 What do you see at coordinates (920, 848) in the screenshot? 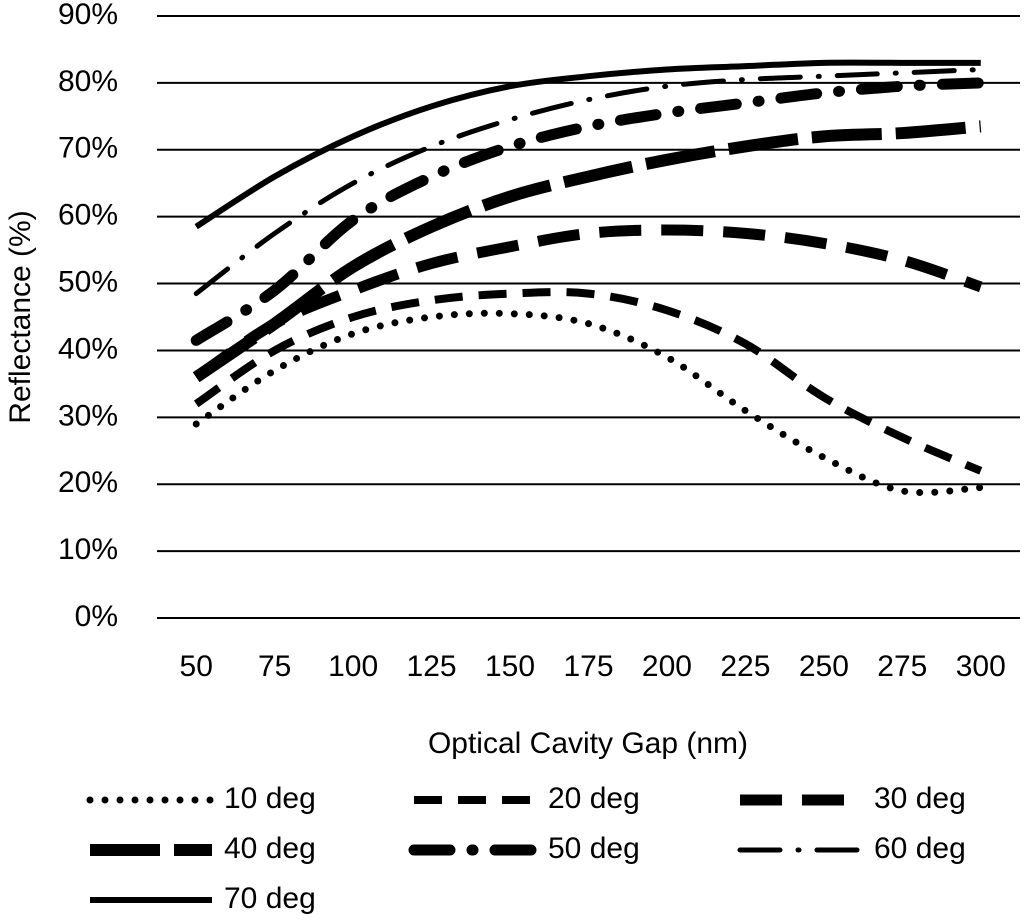
I see `legend-label: 60 deg` at bounding box center [920, 848].